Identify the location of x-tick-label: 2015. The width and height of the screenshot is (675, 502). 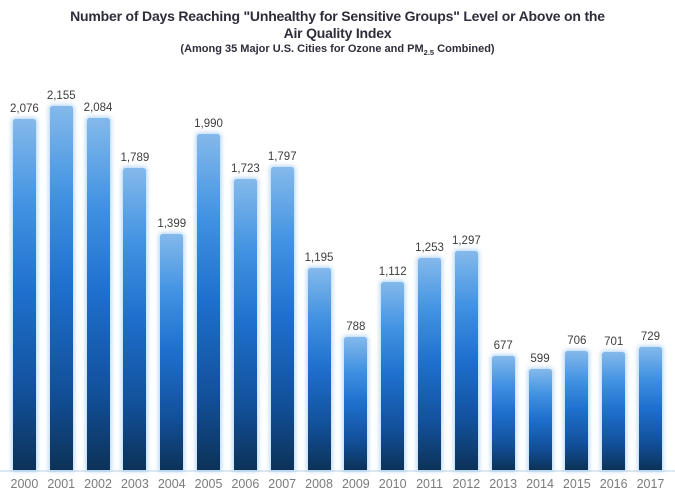
(576, 484).